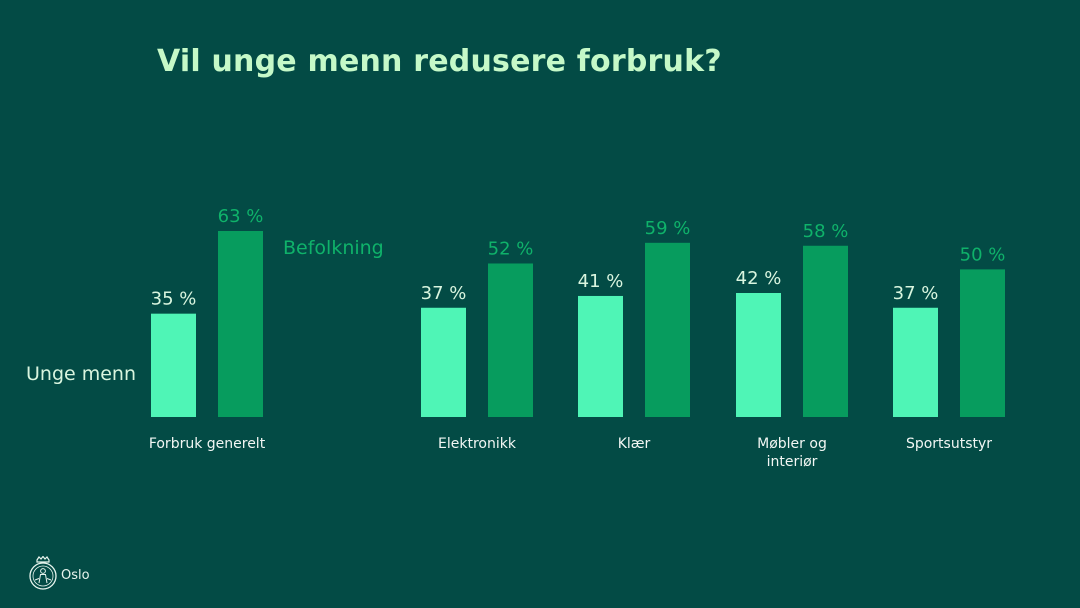 The height and width of the screenshot is (608, 1080). What do you see at coordinates (826, 231) in the screenshot?
I see `data-label: 58 %` at bounding box center [826, 231].